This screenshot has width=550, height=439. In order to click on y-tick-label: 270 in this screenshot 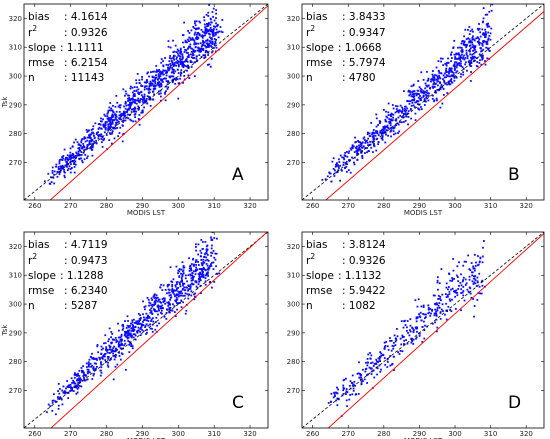, I will do `click(293, 163)`.